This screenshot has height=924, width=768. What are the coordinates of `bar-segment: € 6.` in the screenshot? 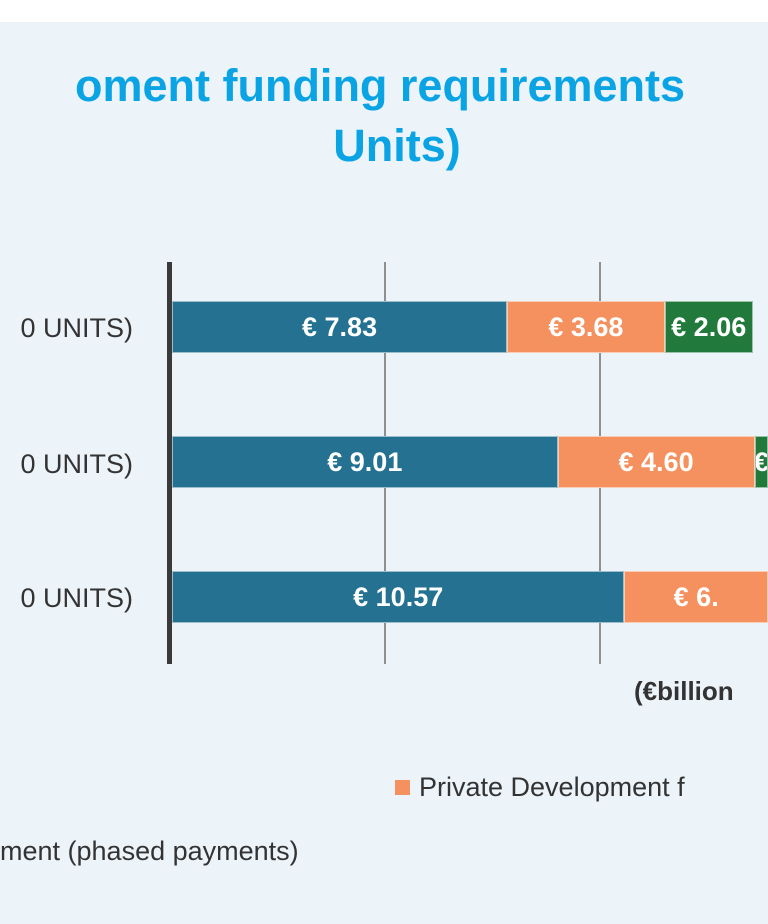 It's located at (696, 597).